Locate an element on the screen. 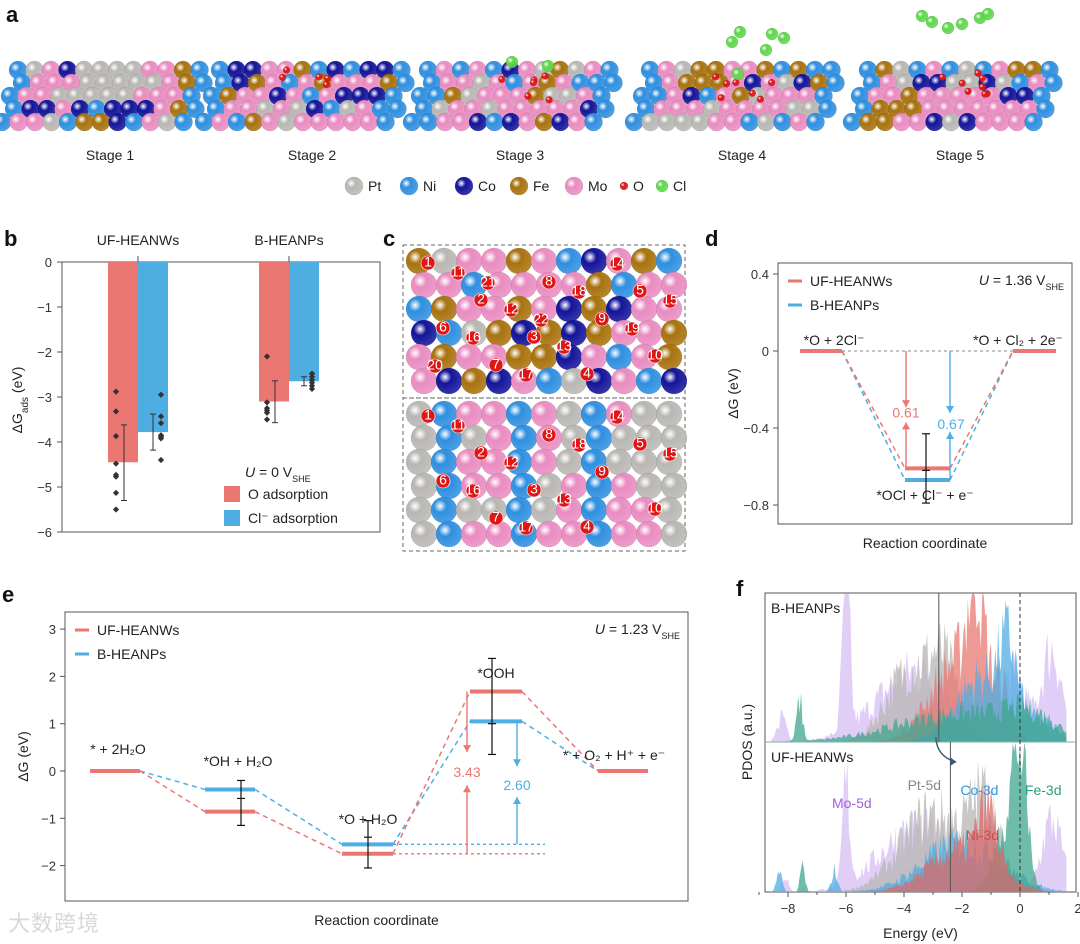 This screenshot has width=1080, height=944. site-number: 22 is located at coordinates (541, 319).